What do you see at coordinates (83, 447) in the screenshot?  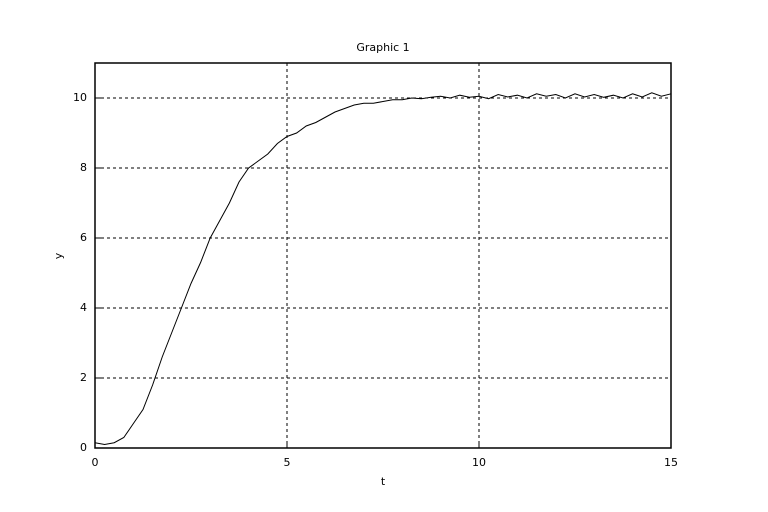 I see `y-tick-label: 0` at bounding box center [83, 447].